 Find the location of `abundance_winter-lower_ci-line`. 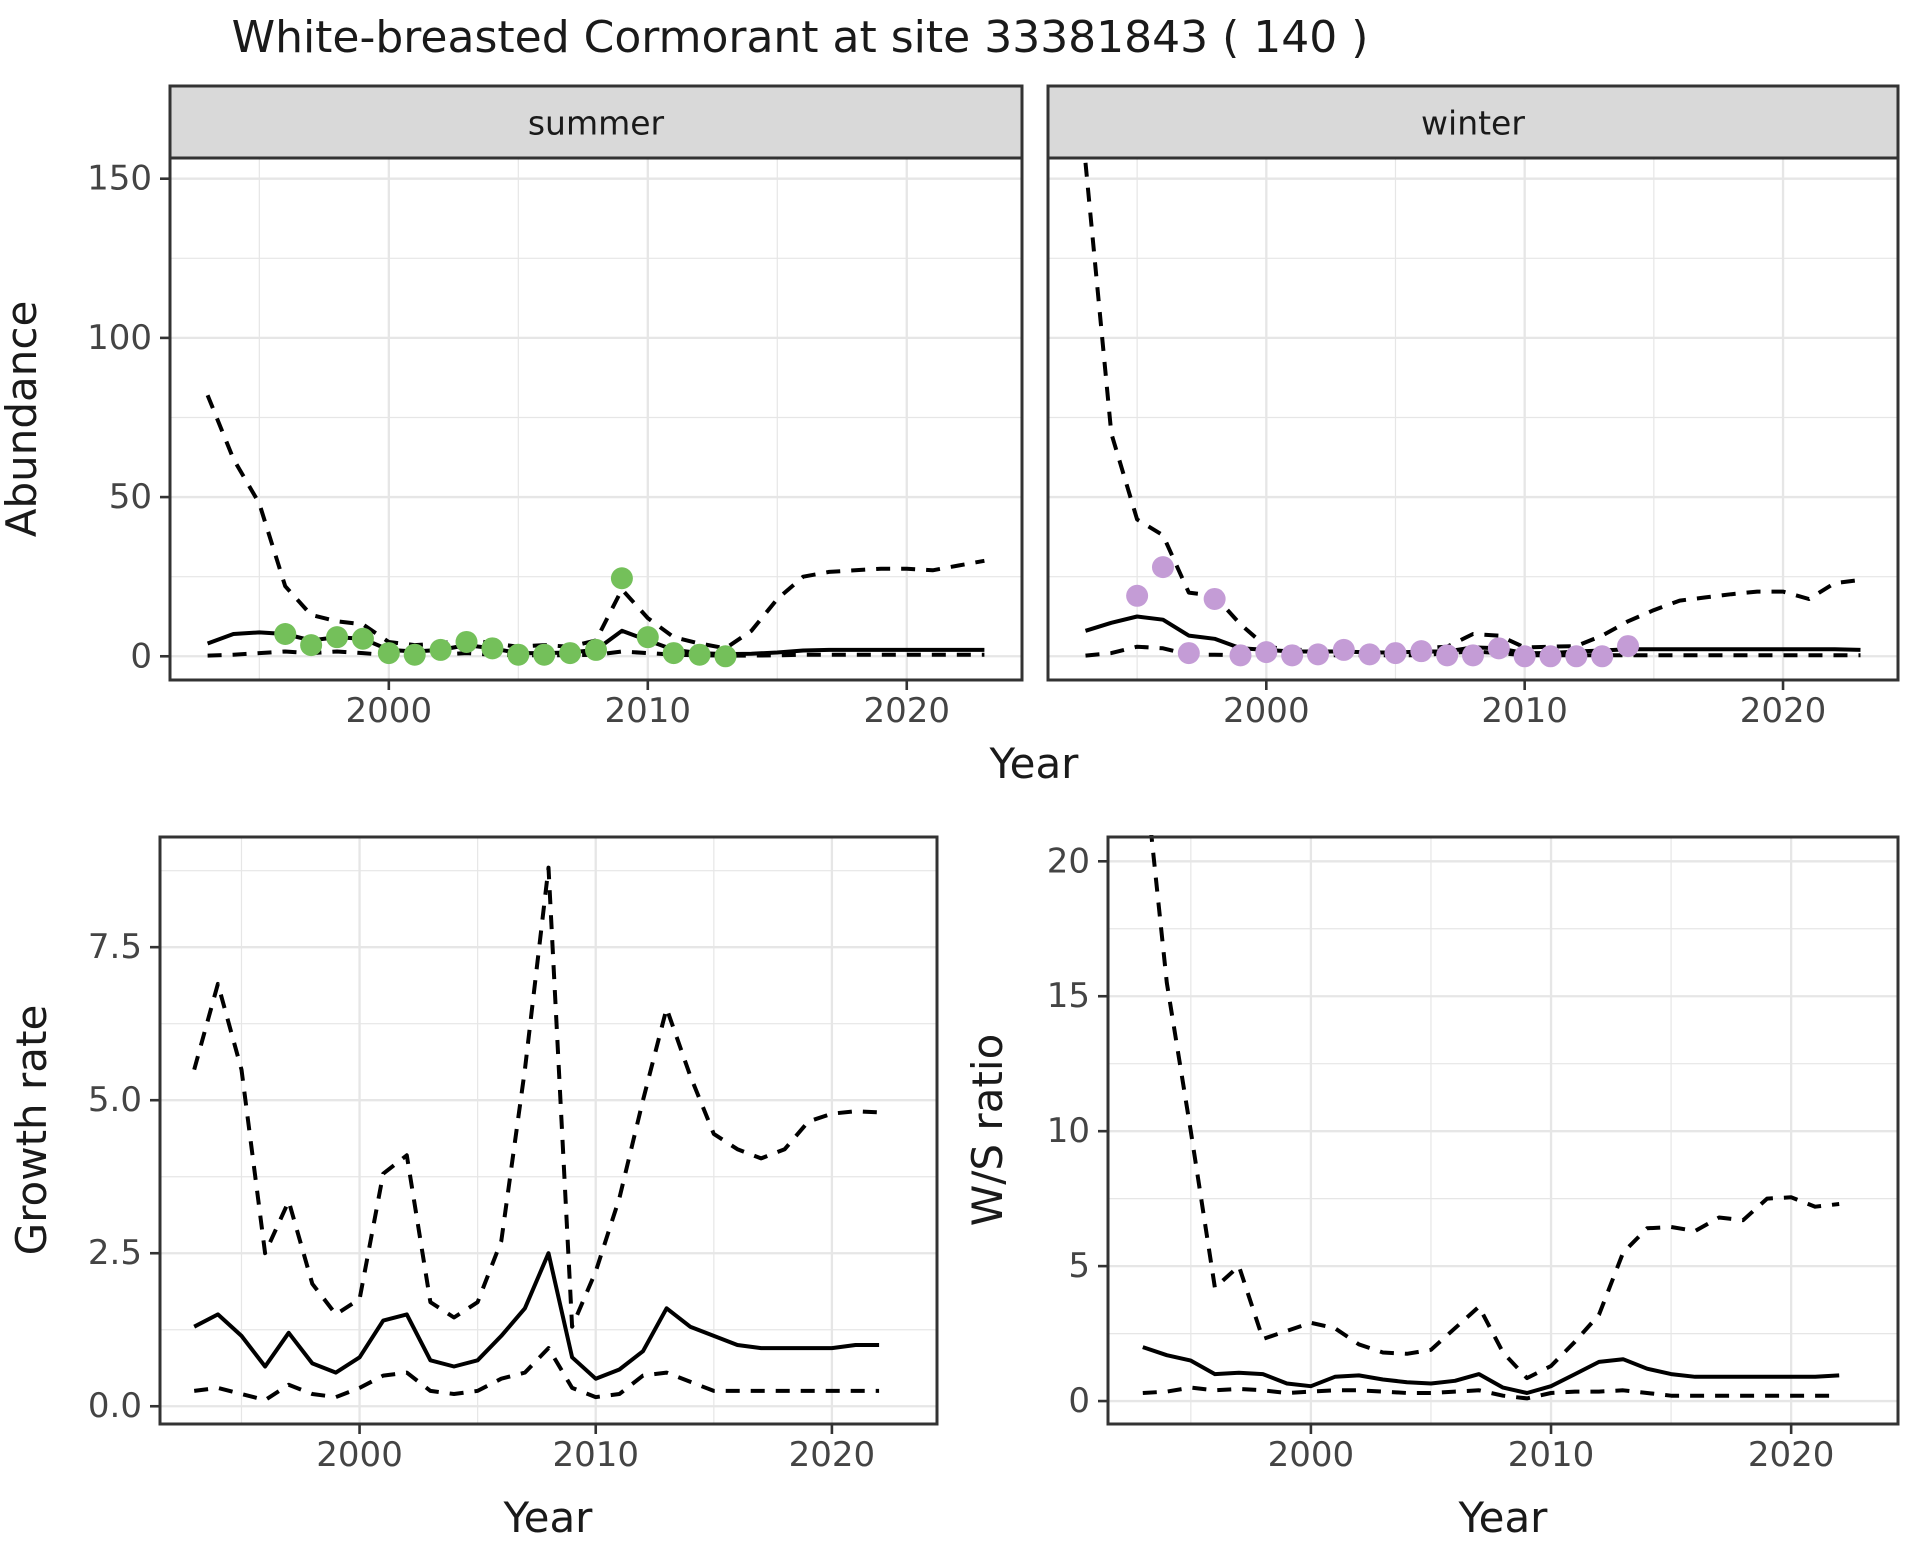

abundance_winter-lower_ci-line is located at coordinates (1473, 651).